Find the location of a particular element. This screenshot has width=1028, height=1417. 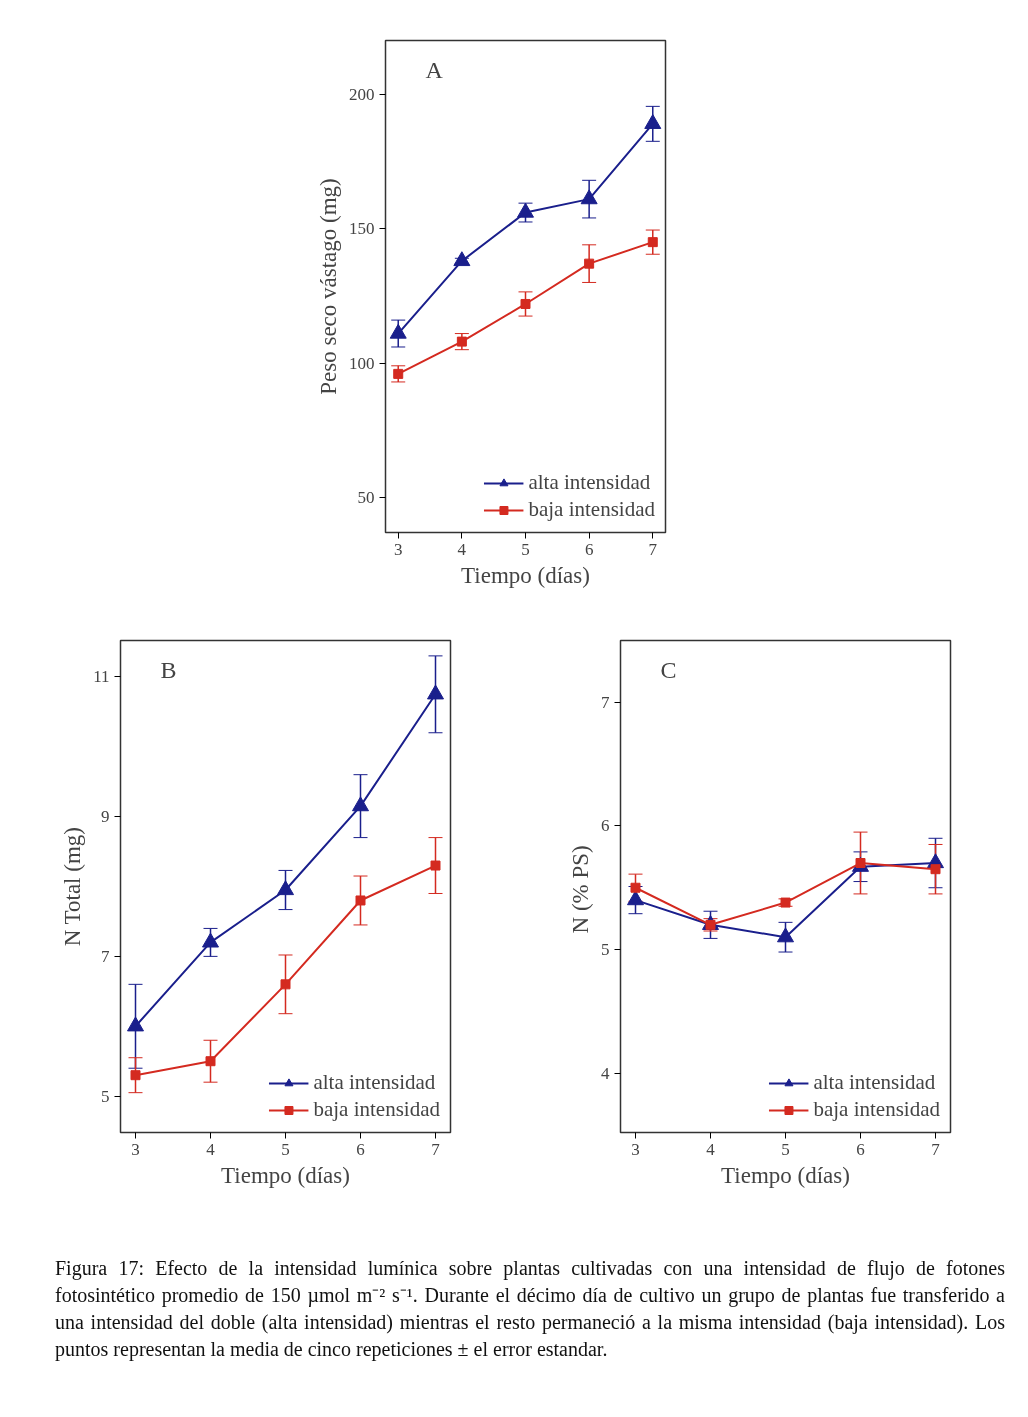

y-tick-label: 9 is located at coordinates (105, 817).